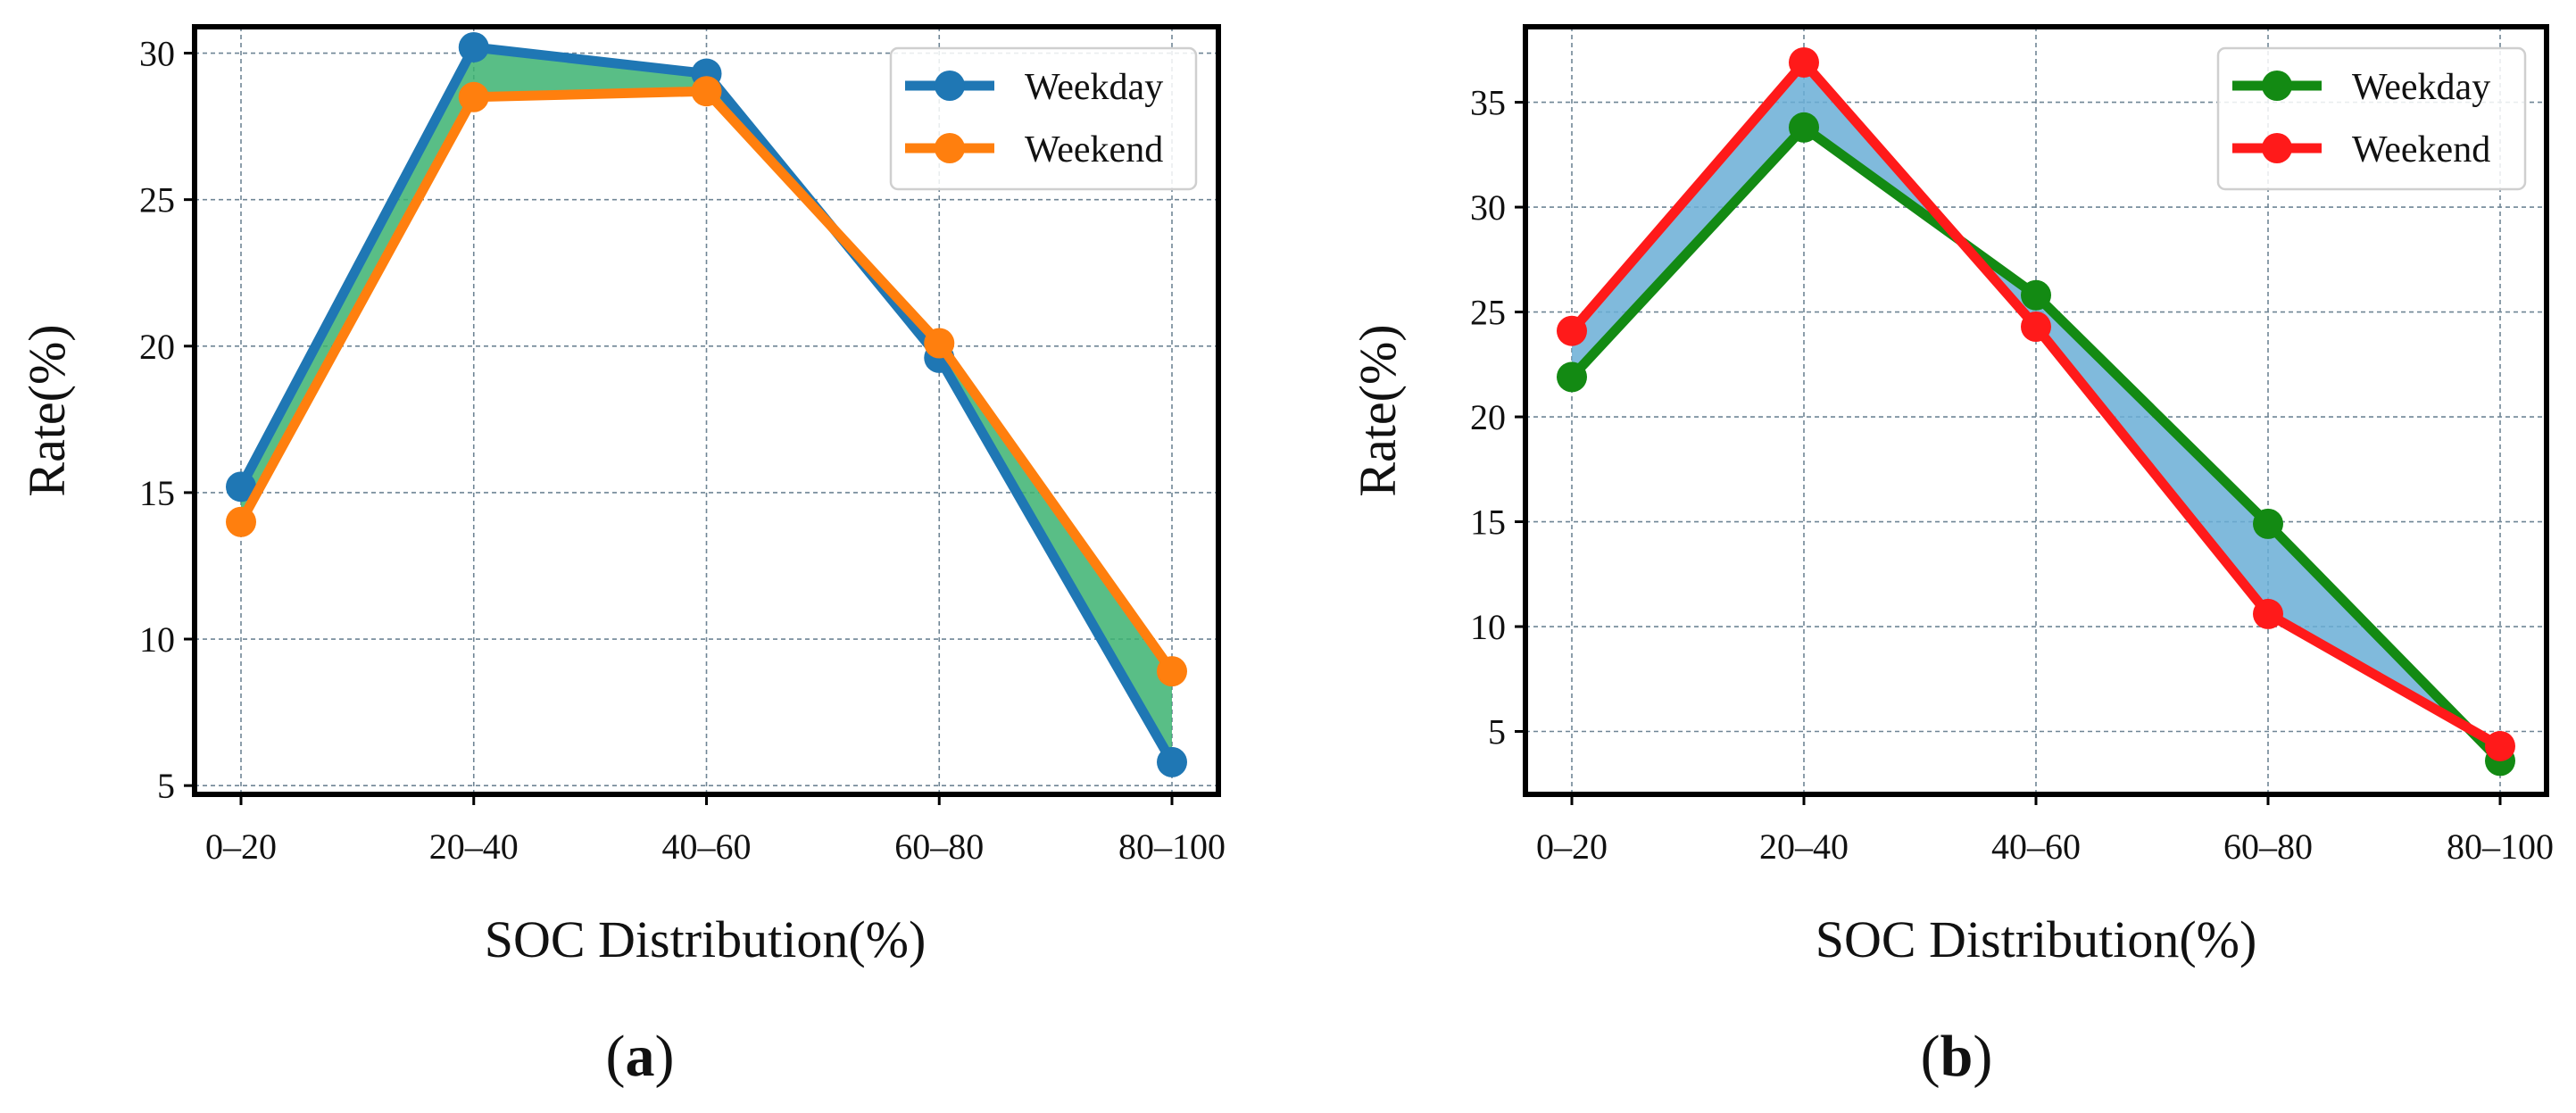  What do you see at coordinates (1957, 1057) in the screenshot?
I see `panel-label-b: (b)` at bounding box center [1957, 1057].